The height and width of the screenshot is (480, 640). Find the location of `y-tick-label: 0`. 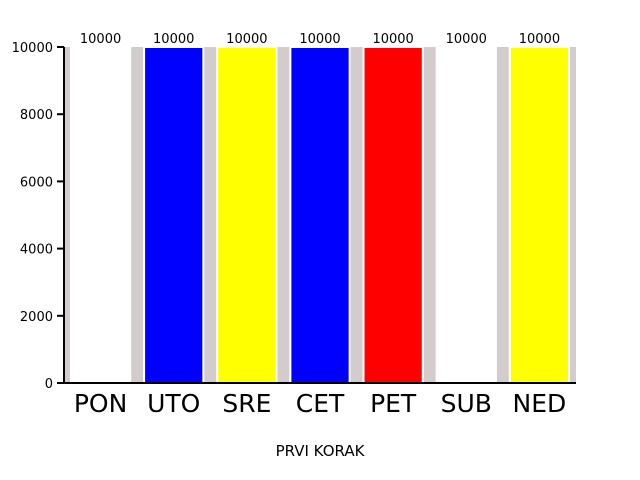

y-tick-label: 0 is located at coordinates (49, 384).